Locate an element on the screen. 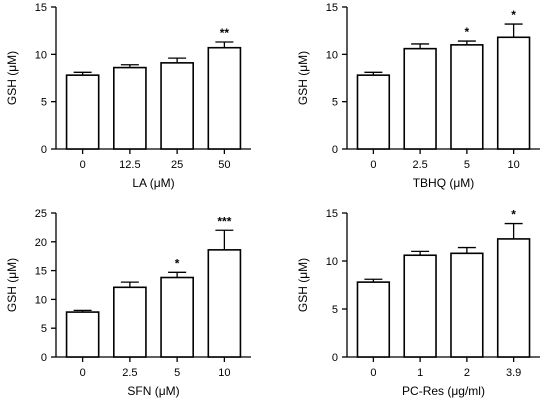  x-tick-label: 3.9 is located at coordinates (513, 373).